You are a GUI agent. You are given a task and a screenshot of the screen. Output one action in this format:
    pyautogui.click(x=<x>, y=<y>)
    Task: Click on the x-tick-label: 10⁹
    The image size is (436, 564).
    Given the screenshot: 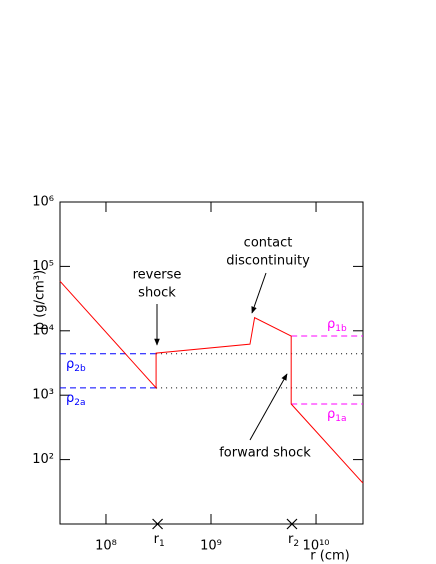 What is the action you would take?
    pyautogui.click(x=211, y=546)
    